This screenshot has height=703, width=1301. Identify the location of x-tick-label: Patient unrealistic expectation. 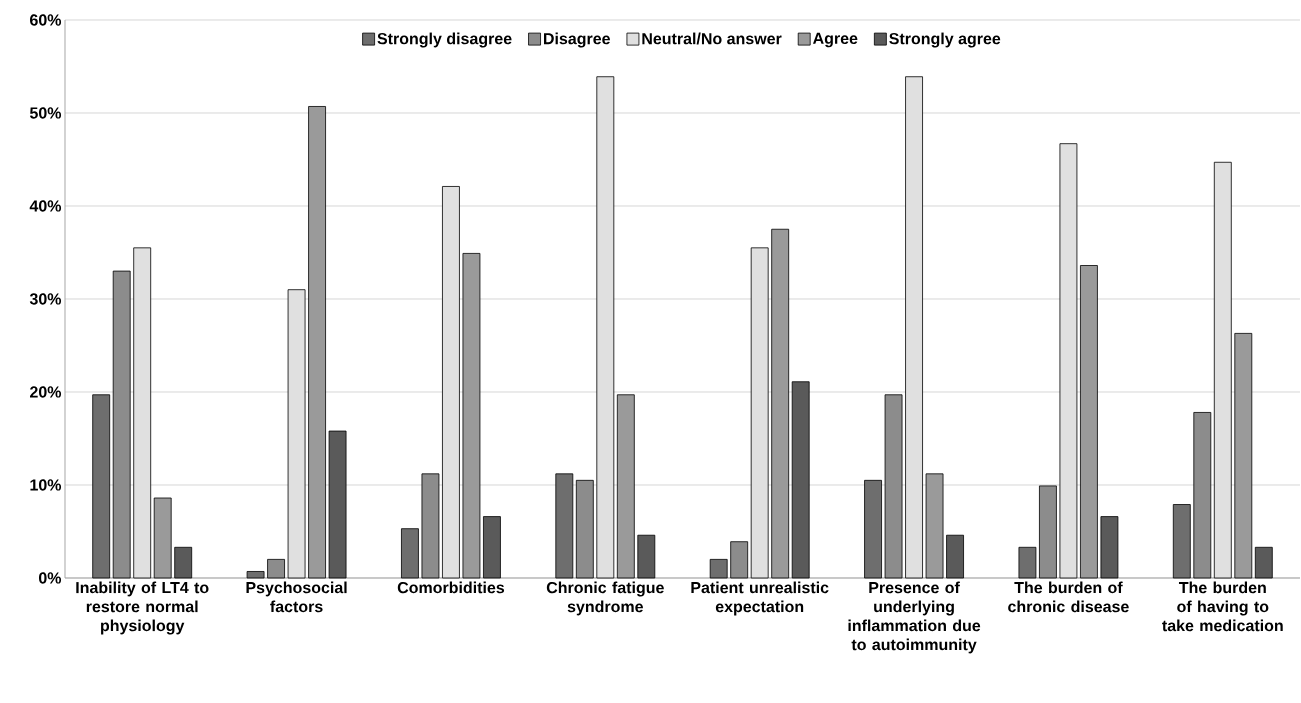
(760, 598).